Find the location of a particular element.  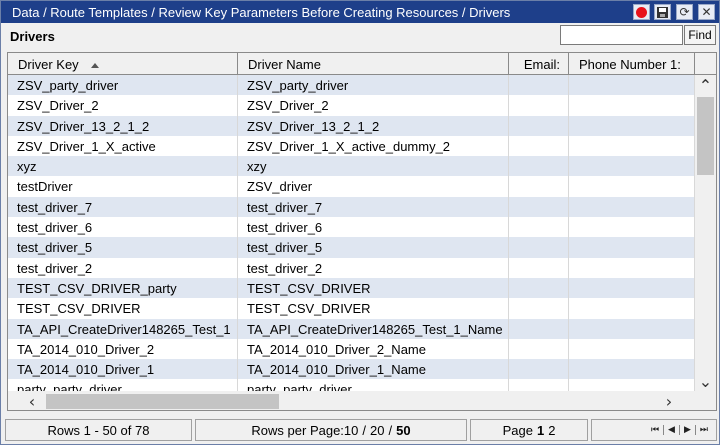

page-indicator: Page 1 2 is located at coordinates (529, 430).